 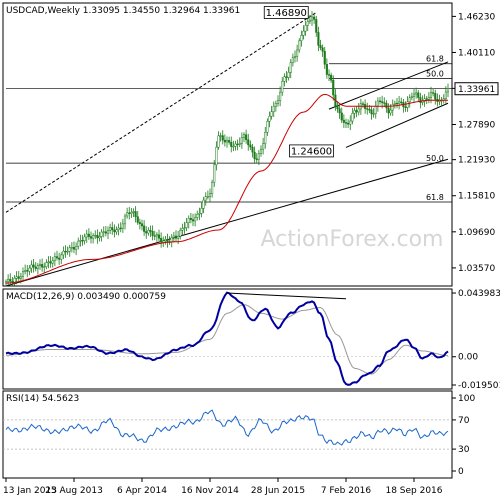 What do you see at coordinates (42, 399) in the screenshot?
I see `rsi-title: RSI(14) 54.5623` at bounding box center [42, 399].